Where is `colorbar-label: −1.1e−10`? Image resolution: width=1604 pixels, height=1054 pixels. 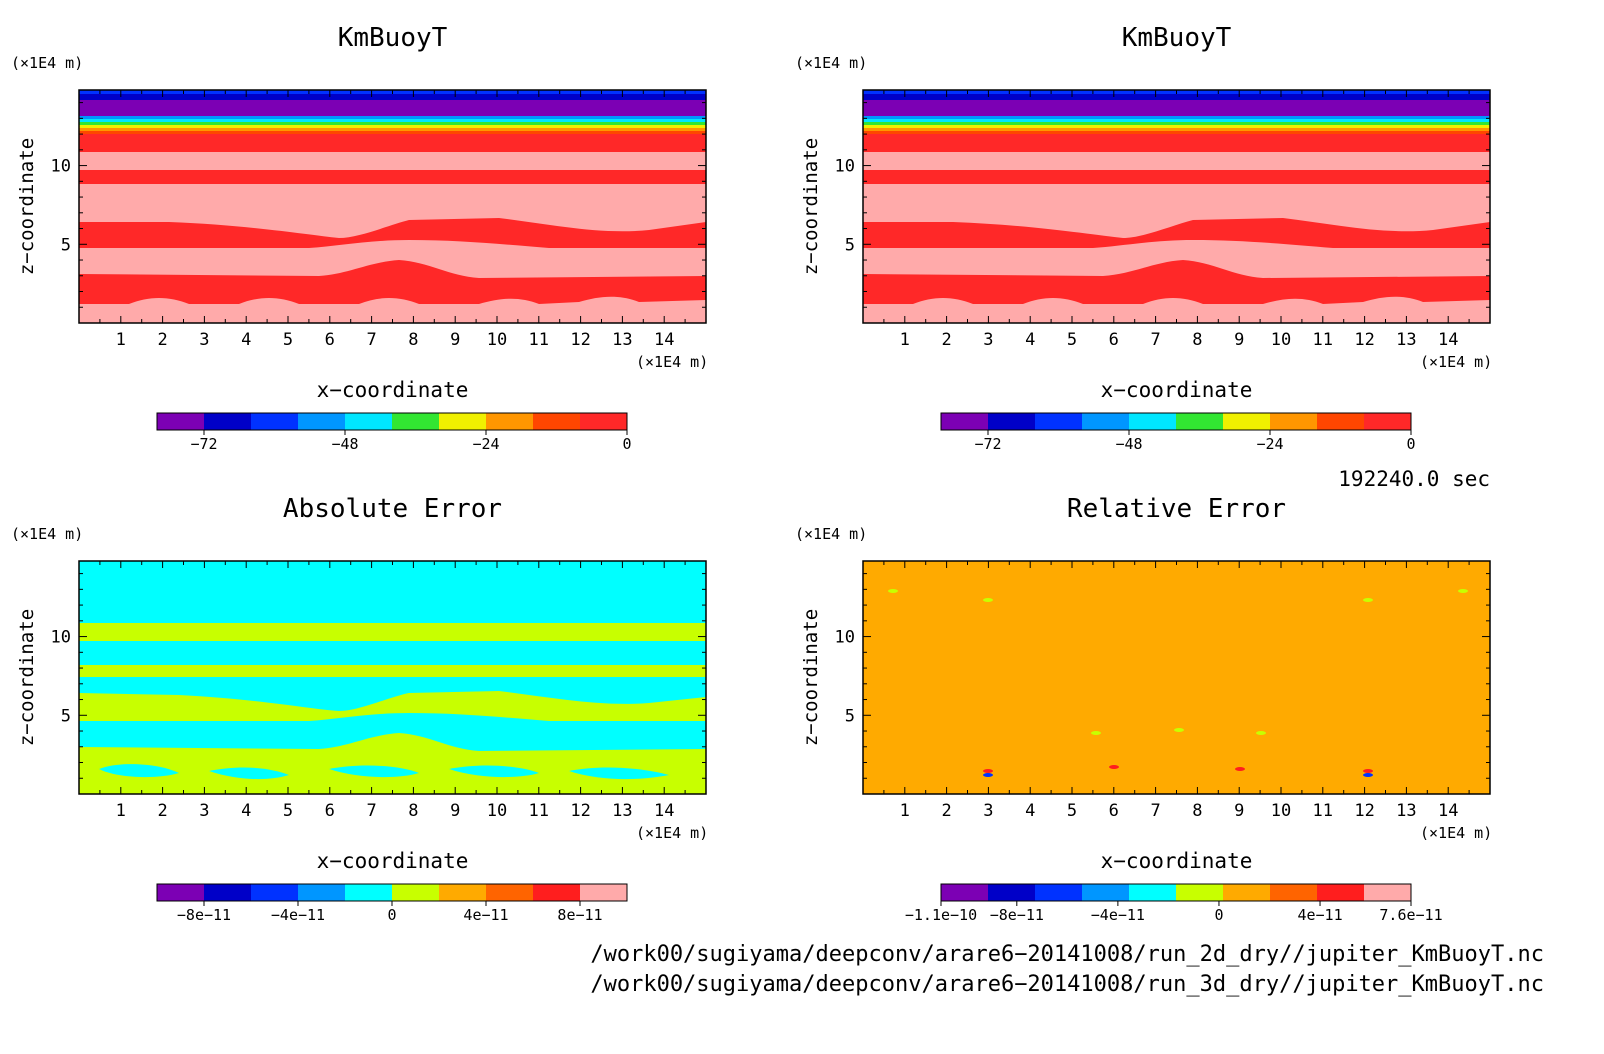 colorbar-label: −1.1e−10 is located at coordinates (941, 915).